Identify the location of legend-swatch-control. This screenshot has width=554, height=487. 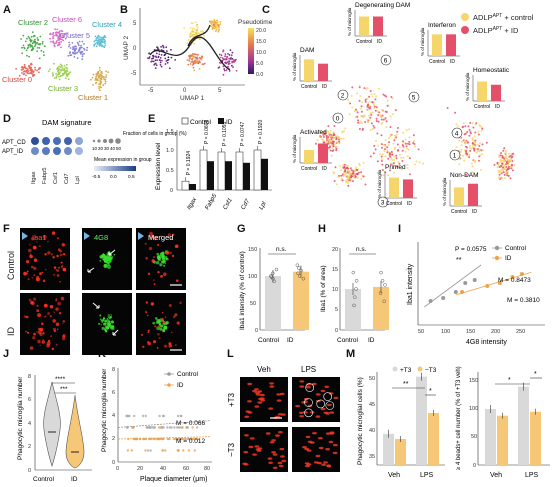
(465, 17).